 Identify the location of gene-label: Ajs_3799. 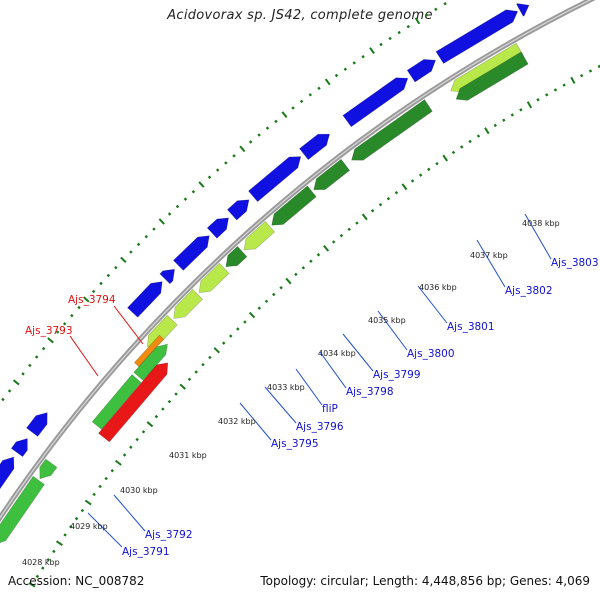
(397, 375).